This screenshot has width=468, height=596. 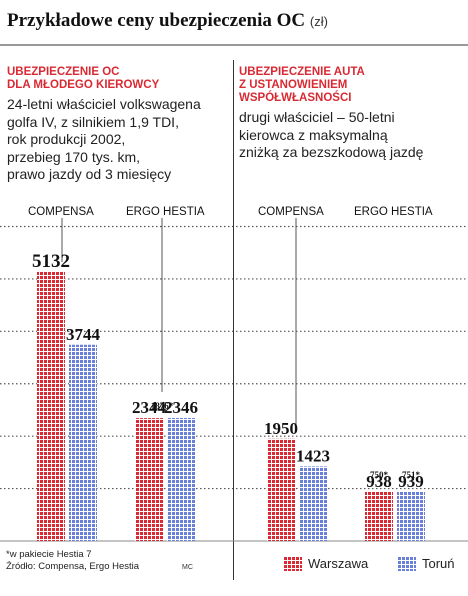 I want to click on annotation-label: 751*, so click(x=411, y=475).